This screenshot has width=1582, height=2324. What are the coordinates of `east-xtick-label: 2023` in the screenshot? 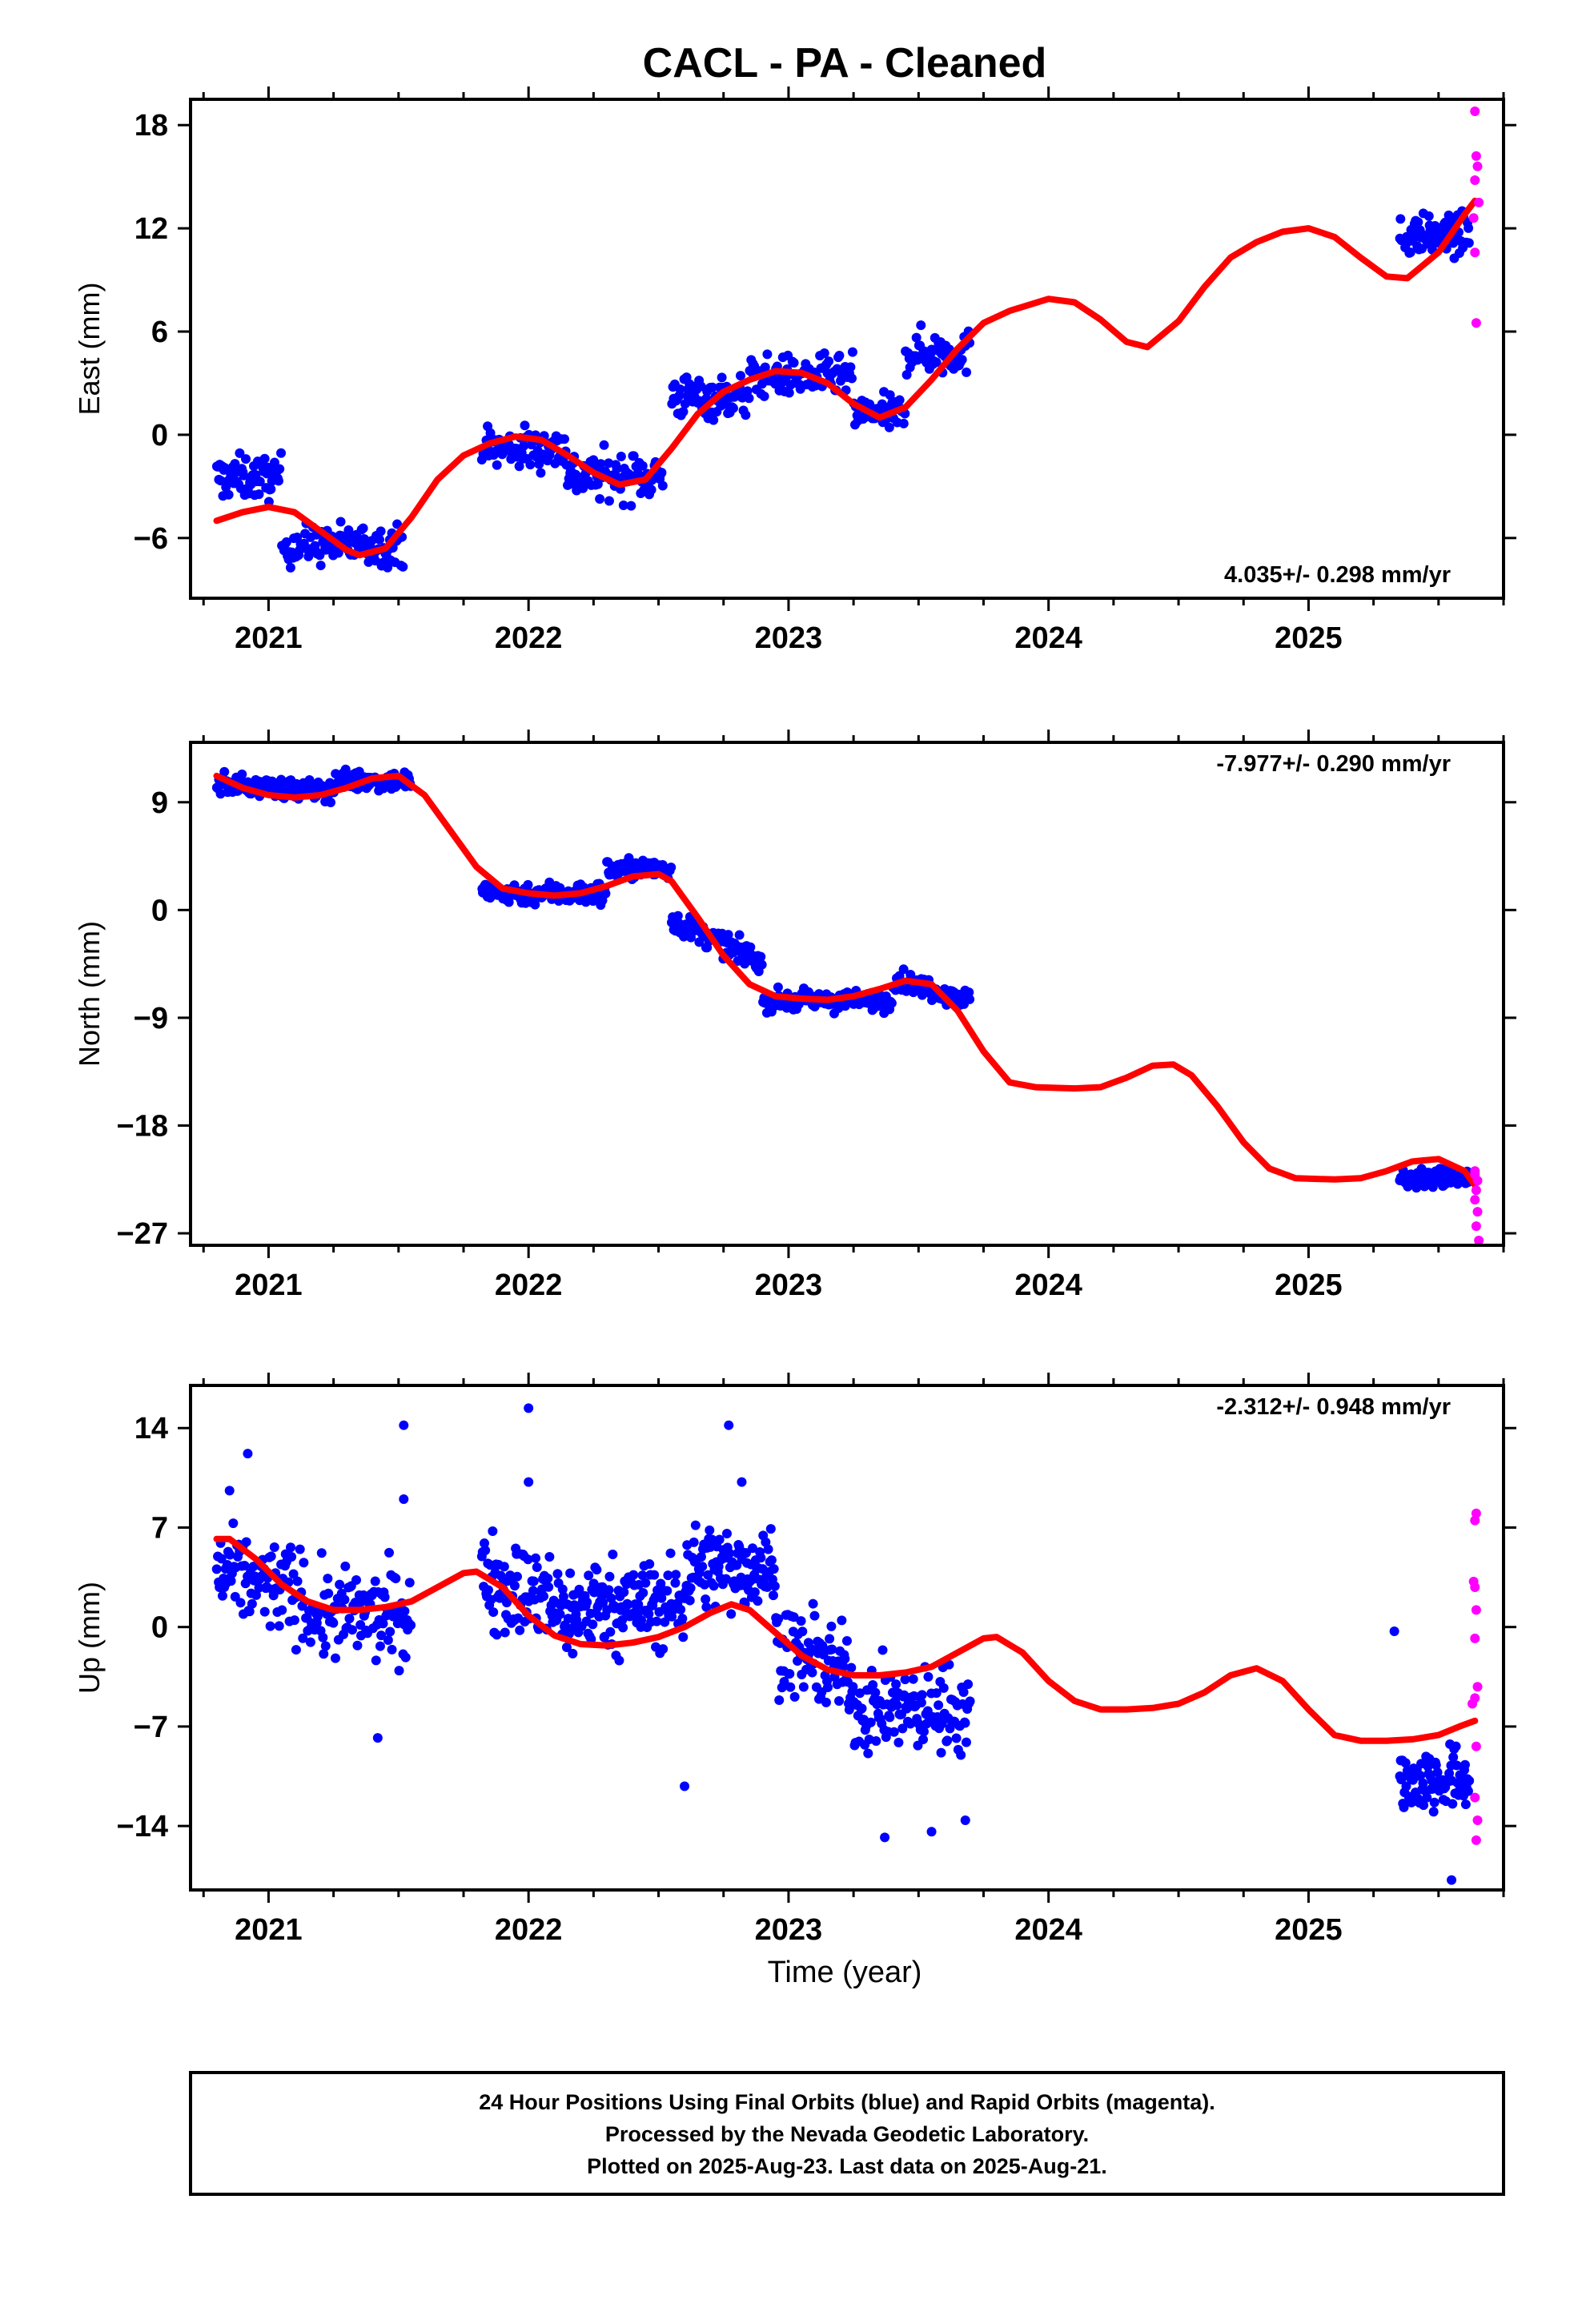 It's located at (789, 638).